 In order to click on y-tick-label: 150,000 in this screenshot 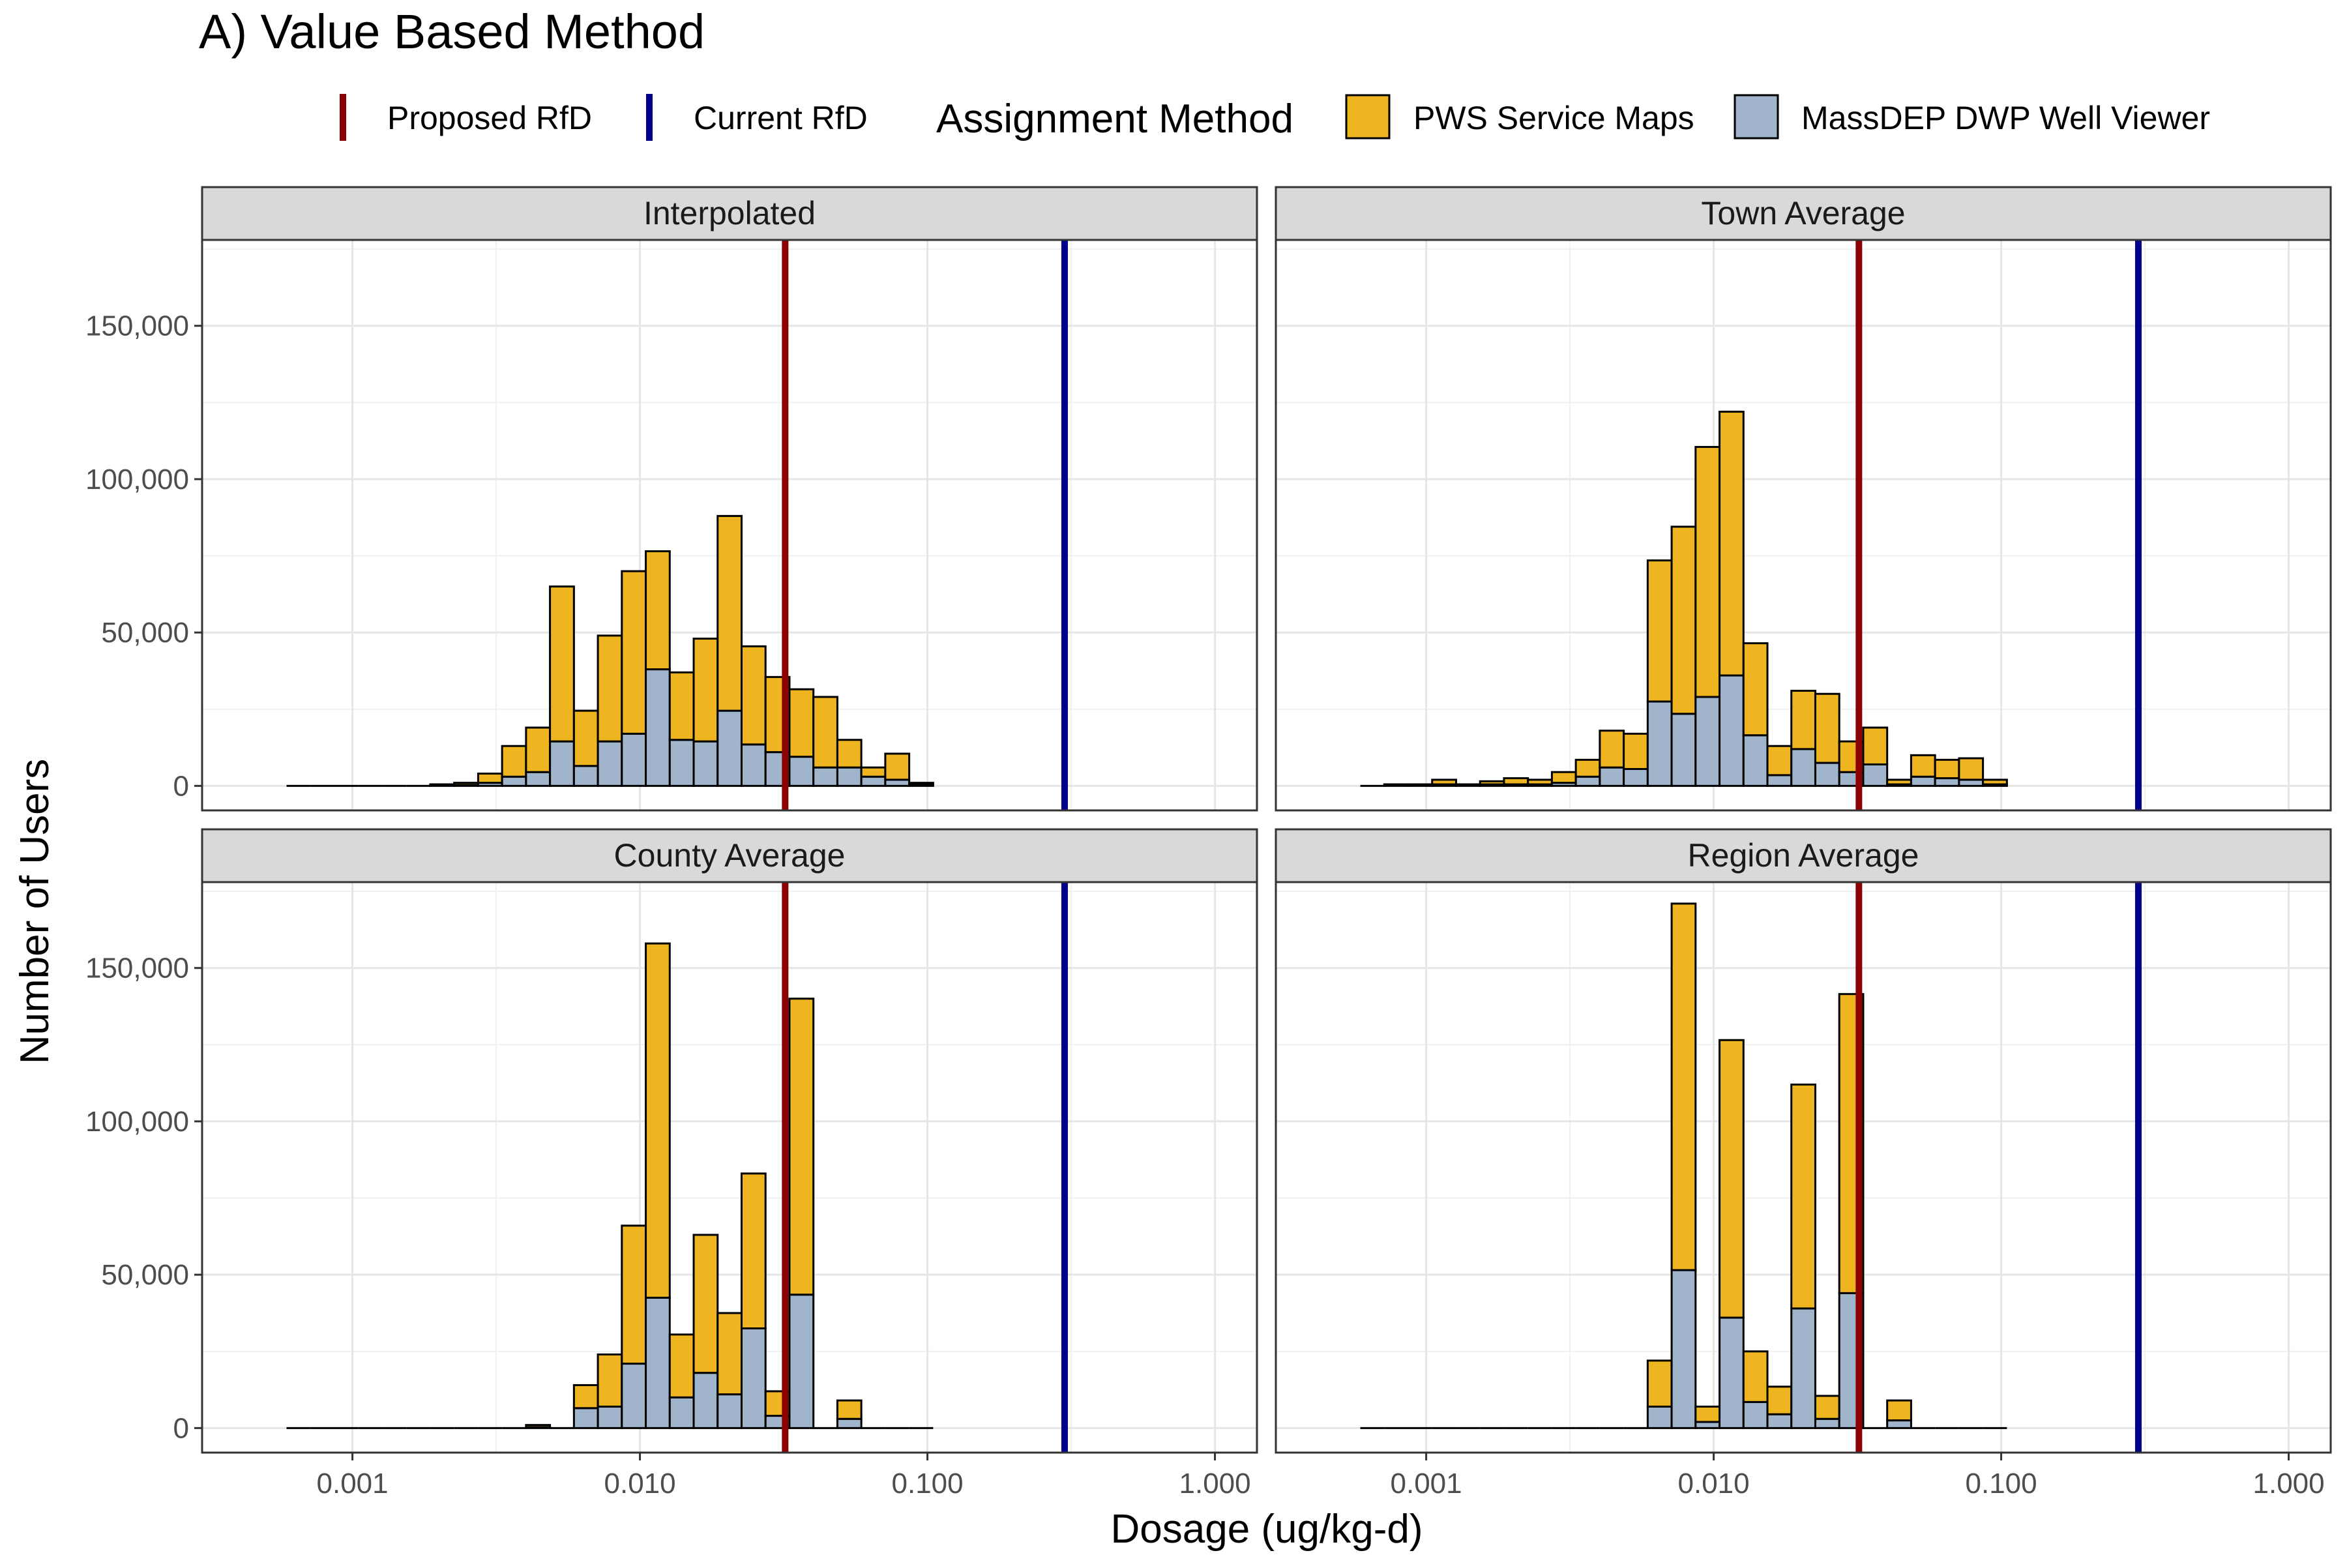, I will do `click(137, 969)`.